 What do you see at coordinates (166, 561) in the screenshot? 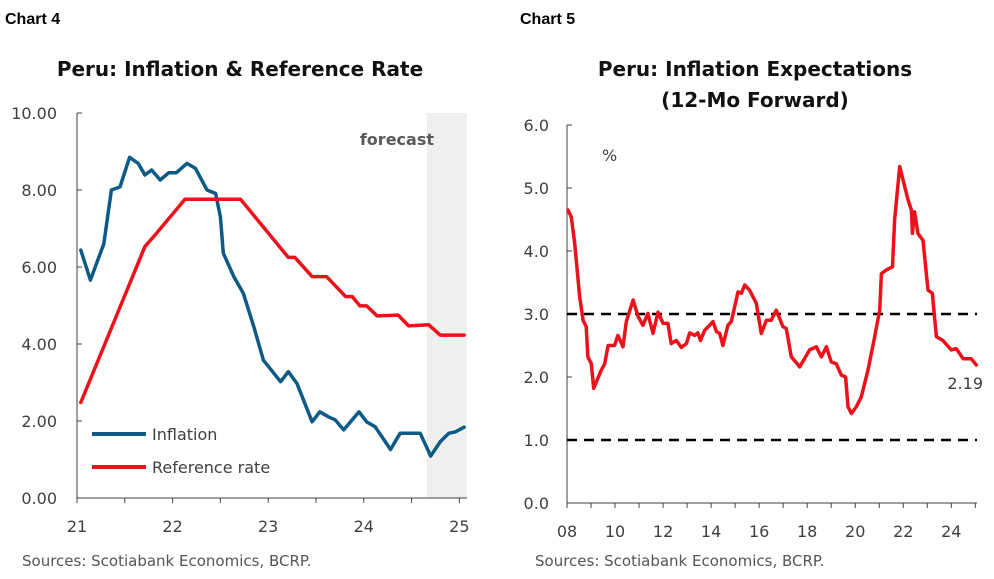
I see `chart-4-source: Sources: Scotiabank Economics, BCRP.` at bounding box center [166, 561].